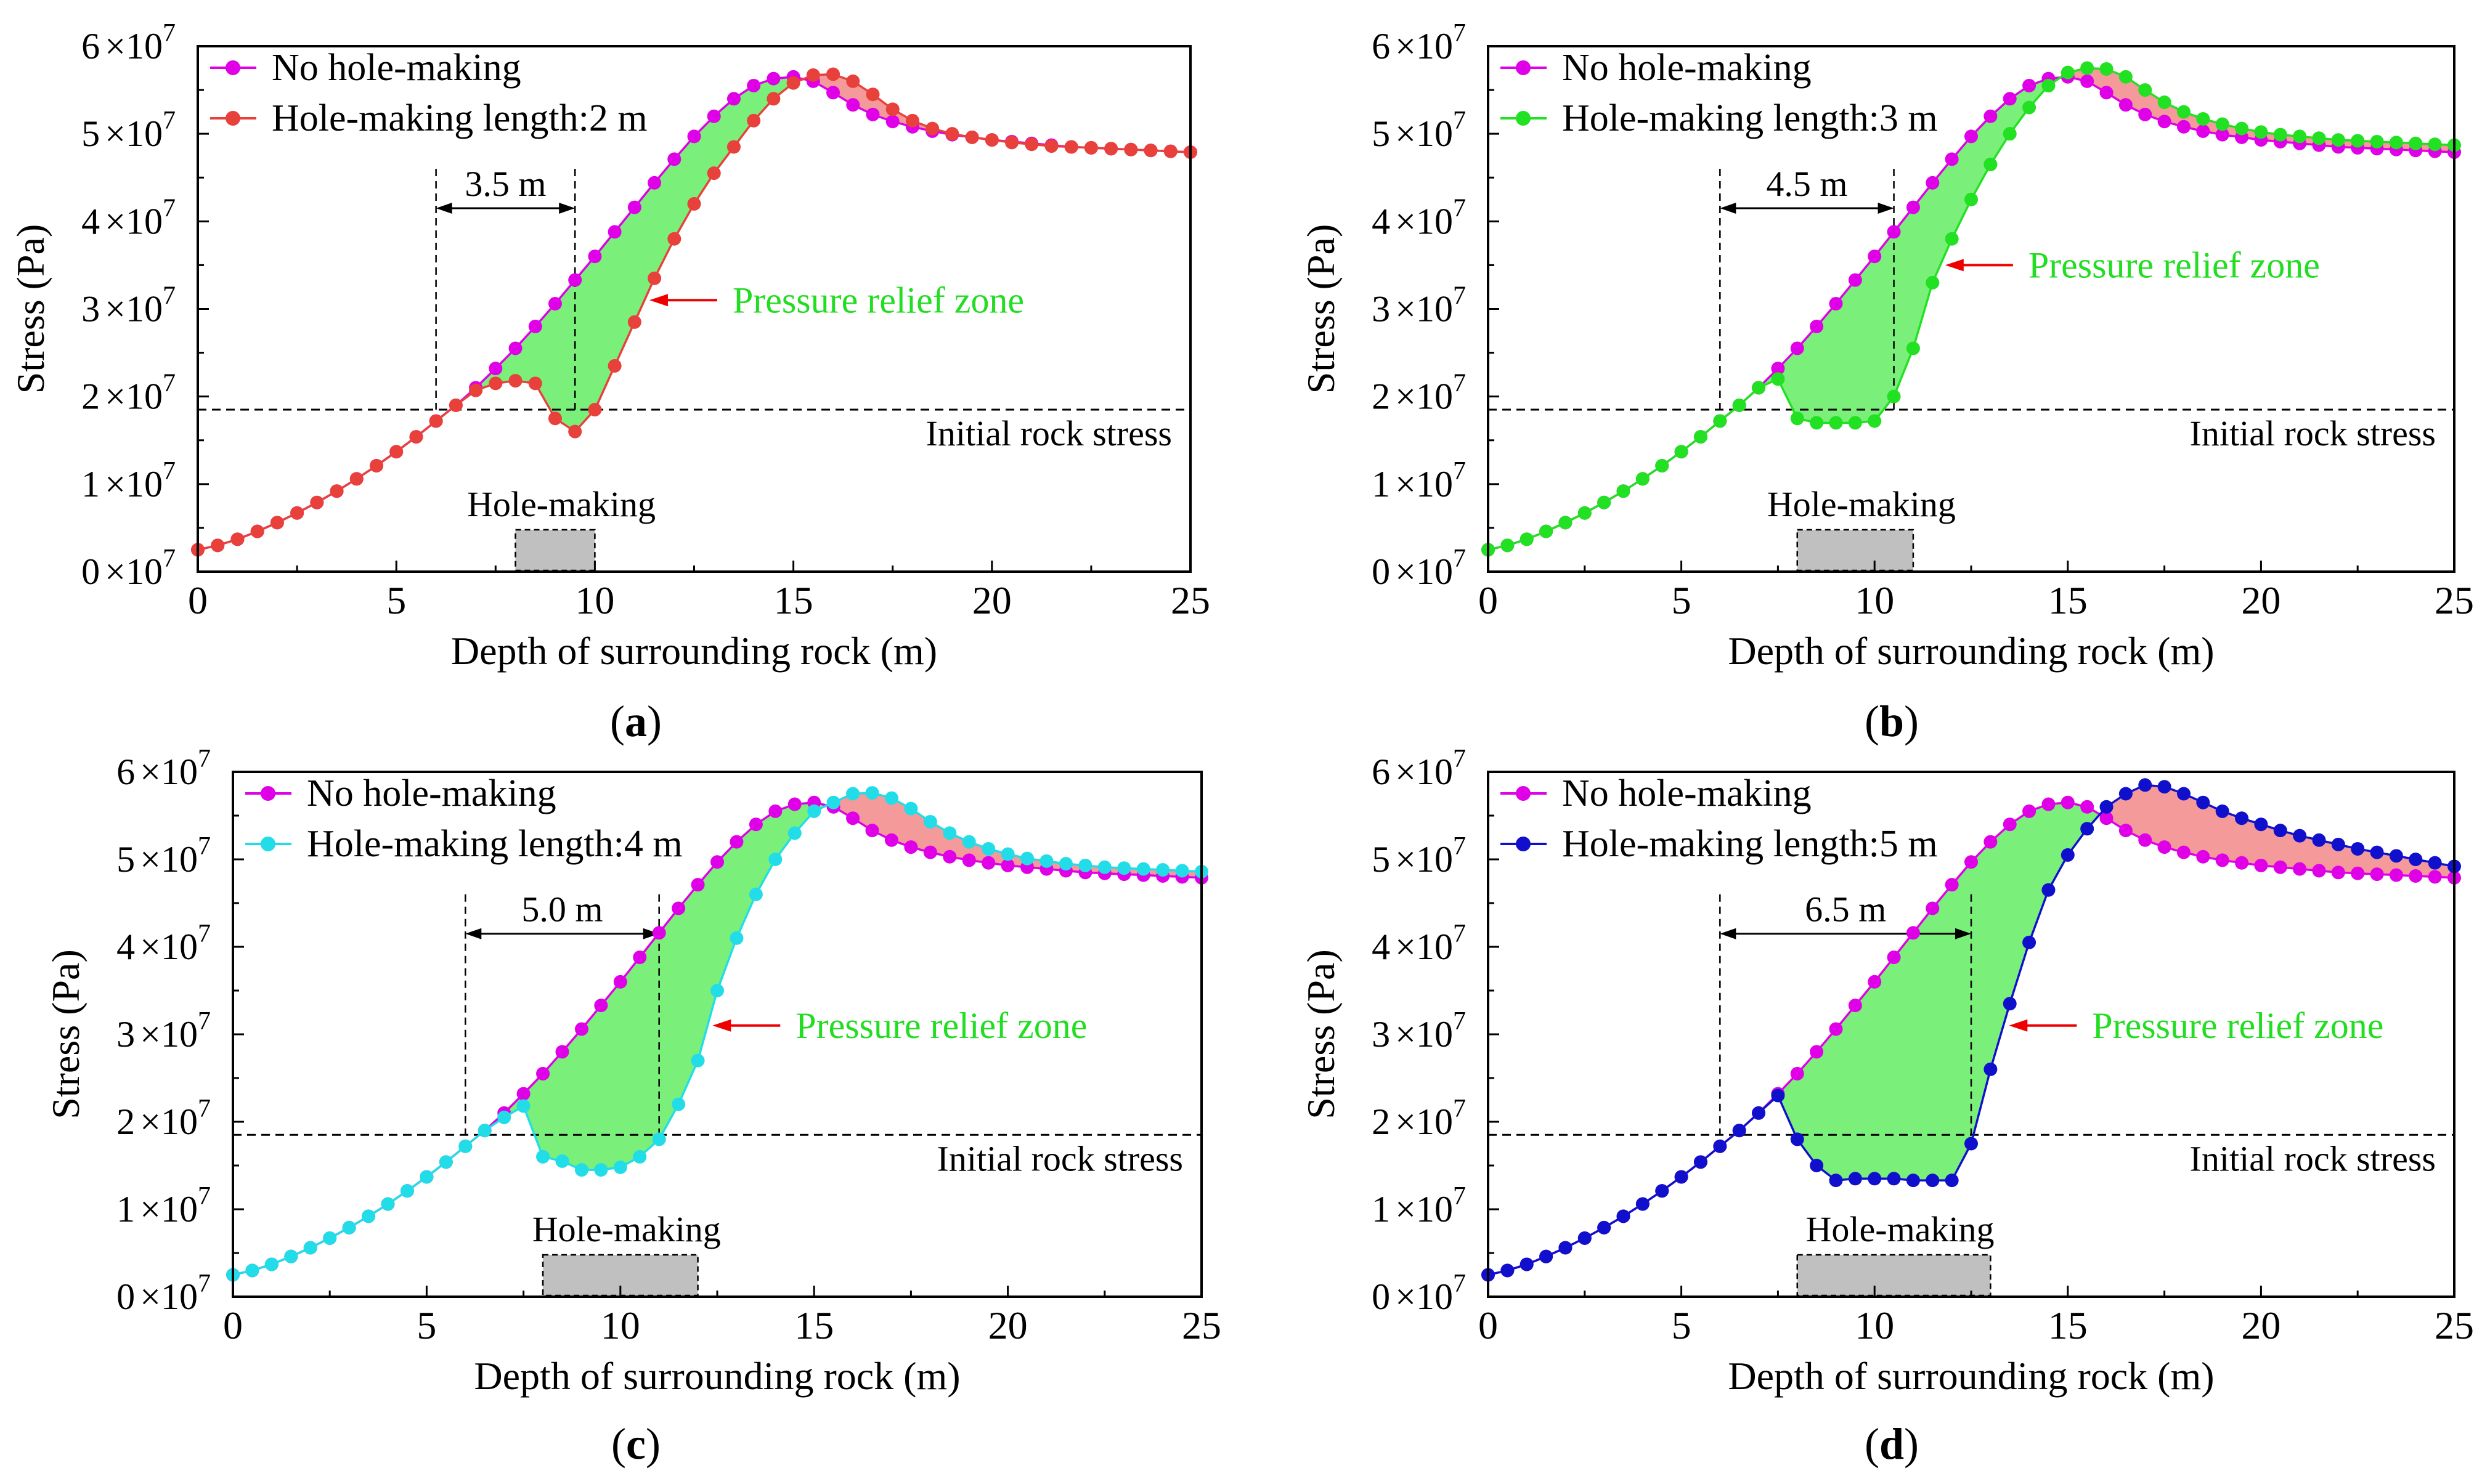 Image resolution: width=2490 pixels, height=1484 pixels. I want to click on y-tick-mantissa: 4, so click(1381, 946).